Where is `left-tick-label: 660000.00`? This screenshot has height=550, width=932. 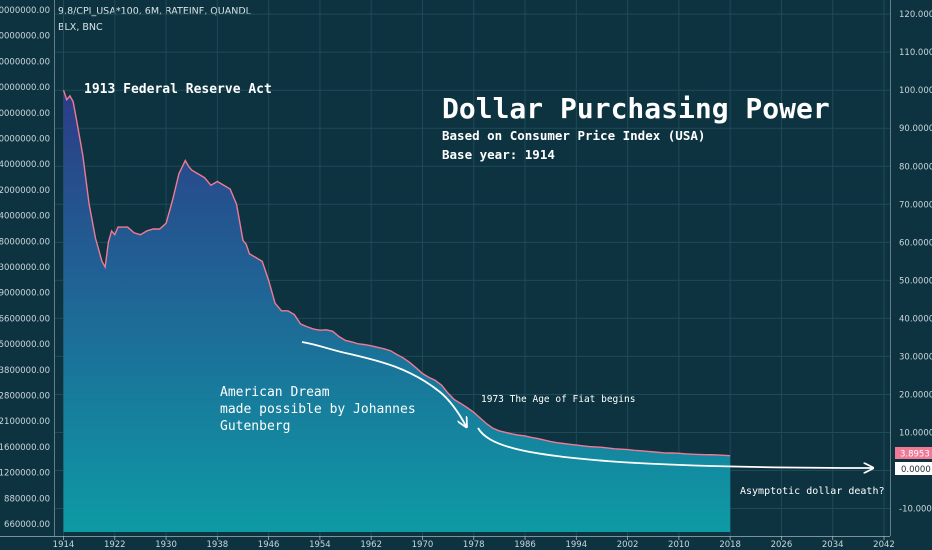 left-tick-label: 660000.00 is located at coordinates (27, 525).